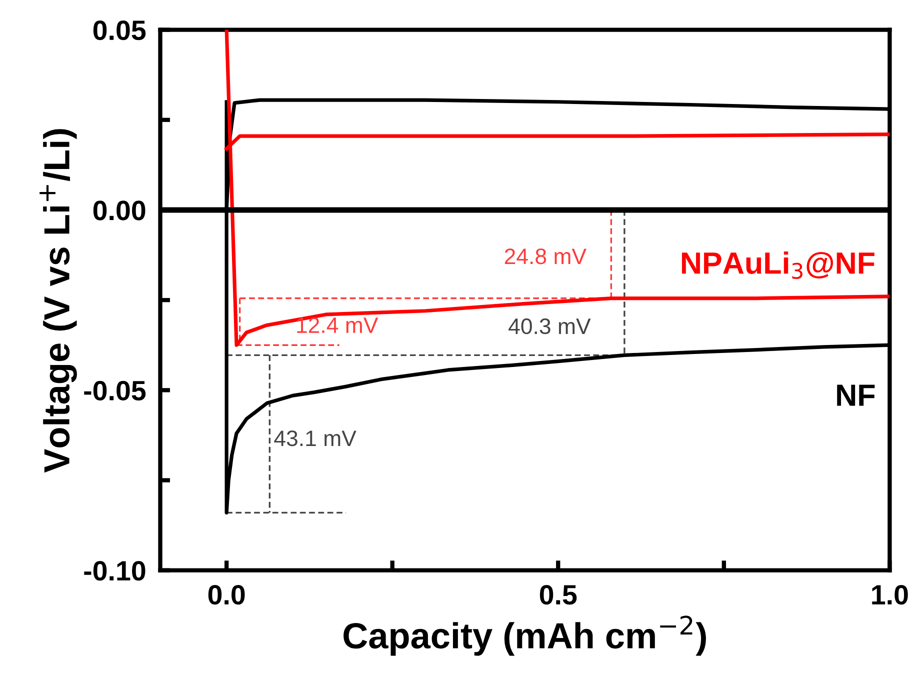 This screenshot has width=921, height=693. Describe the element at coordinates (545, 256) in the screenshot. I see `annotation: 24.8 mV` at that location.